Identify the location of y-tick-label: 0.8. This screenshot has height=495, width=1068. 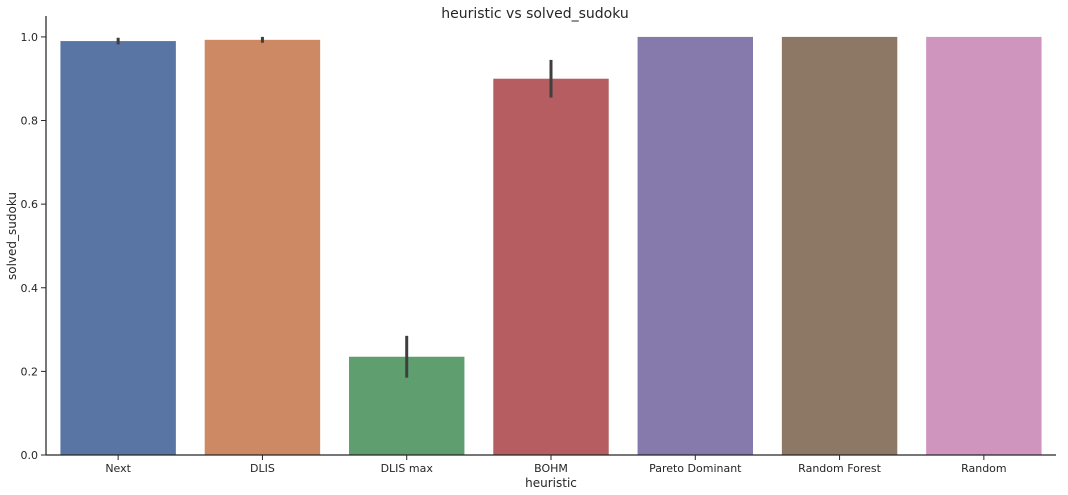
(30, 121).